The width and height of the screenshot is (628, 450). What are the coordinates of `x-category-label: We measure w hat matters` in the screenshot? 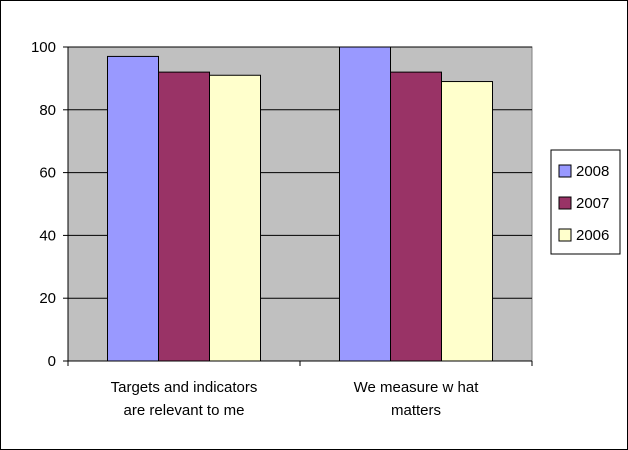 It's located at (417, 399).